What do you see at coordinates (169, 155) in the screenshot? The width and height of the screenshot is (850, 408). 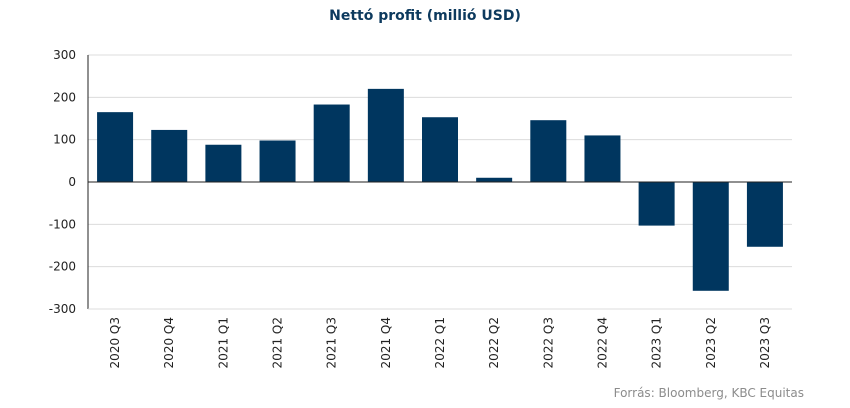 I see `bar-2020-q4` at bounding box center [169, 155].